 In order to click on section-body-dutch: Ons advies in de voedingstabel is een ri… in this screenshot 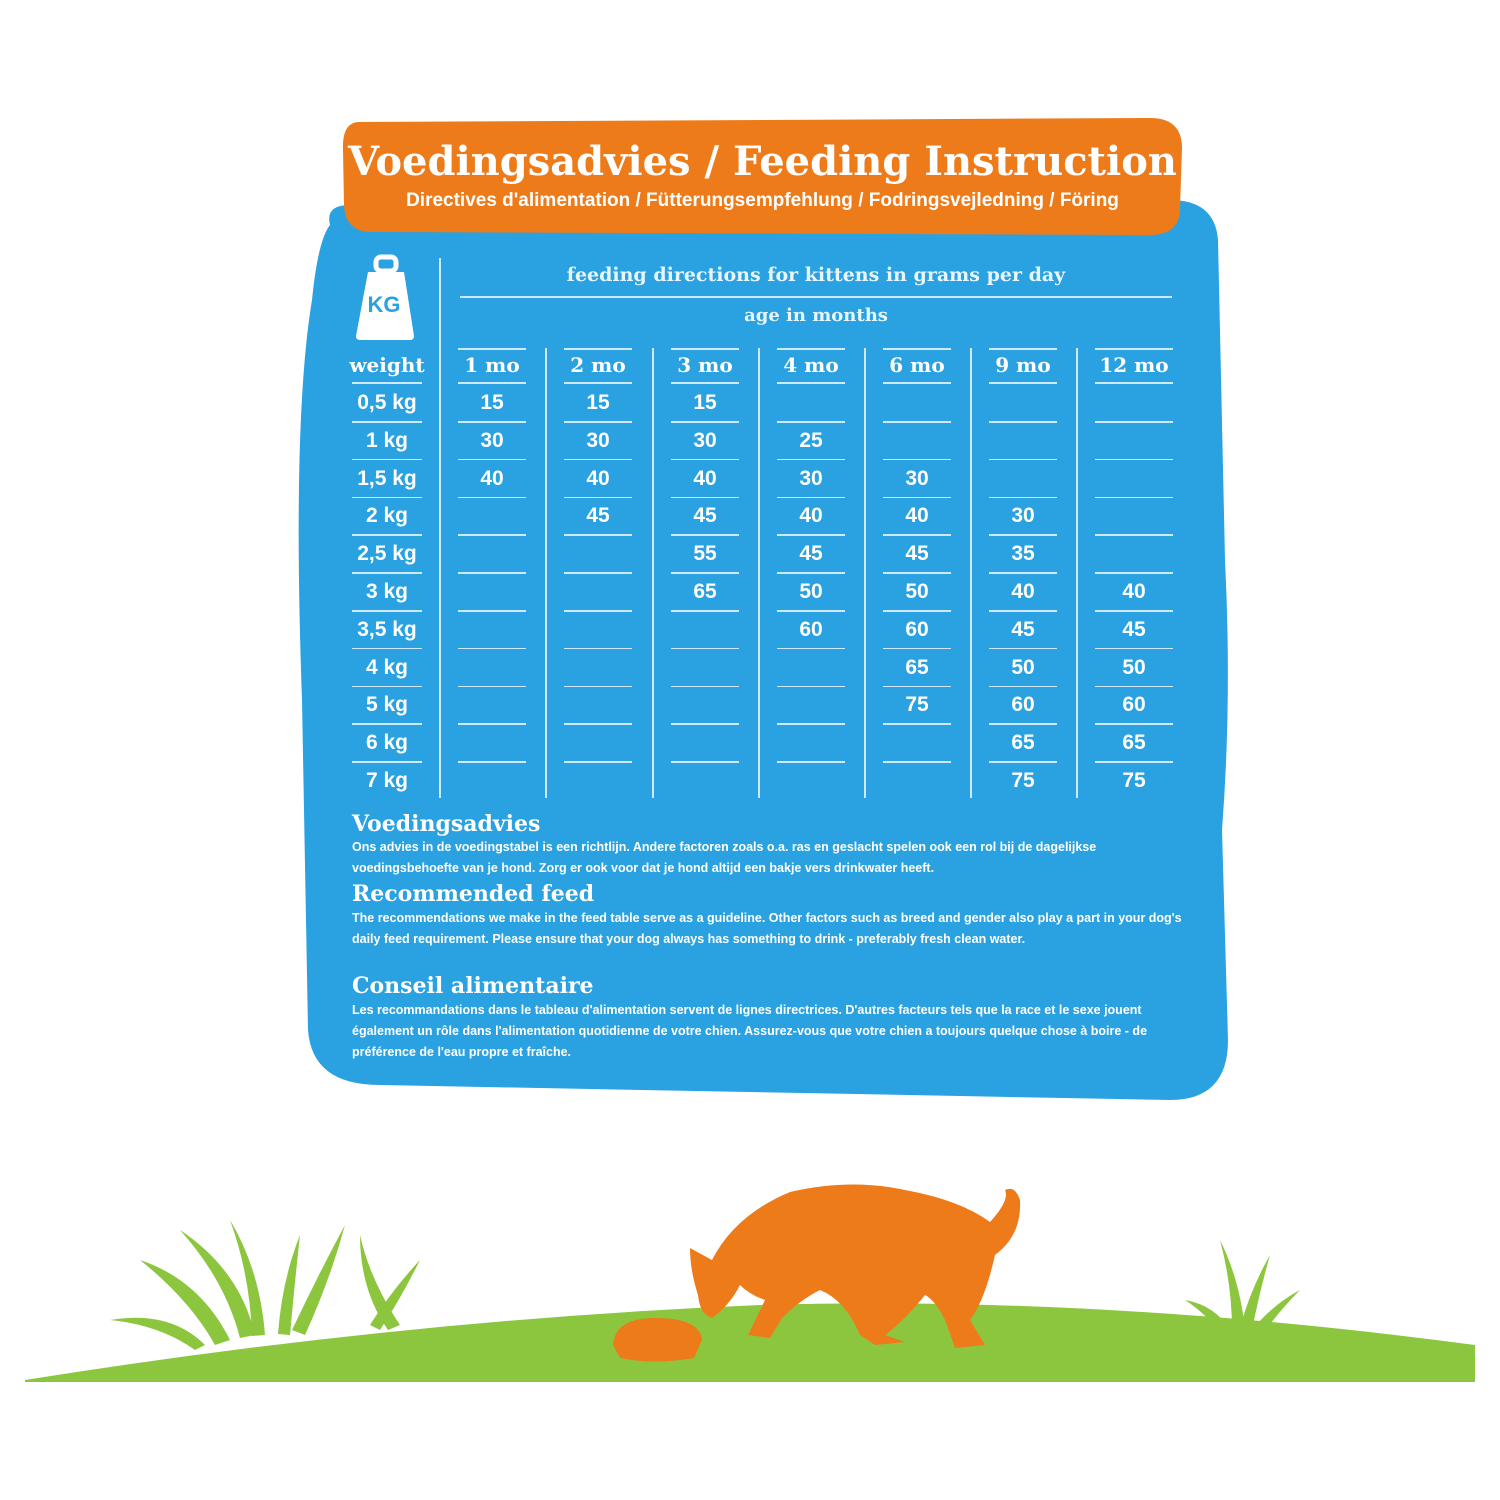, I will do `click(724, 857)`.